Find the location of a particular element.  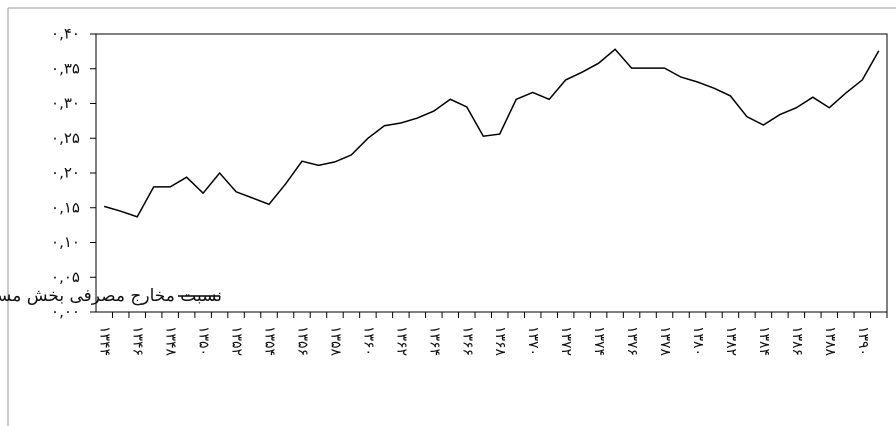

y-tick-label: ۰,۴۰ is located at coordinates (65, 34).